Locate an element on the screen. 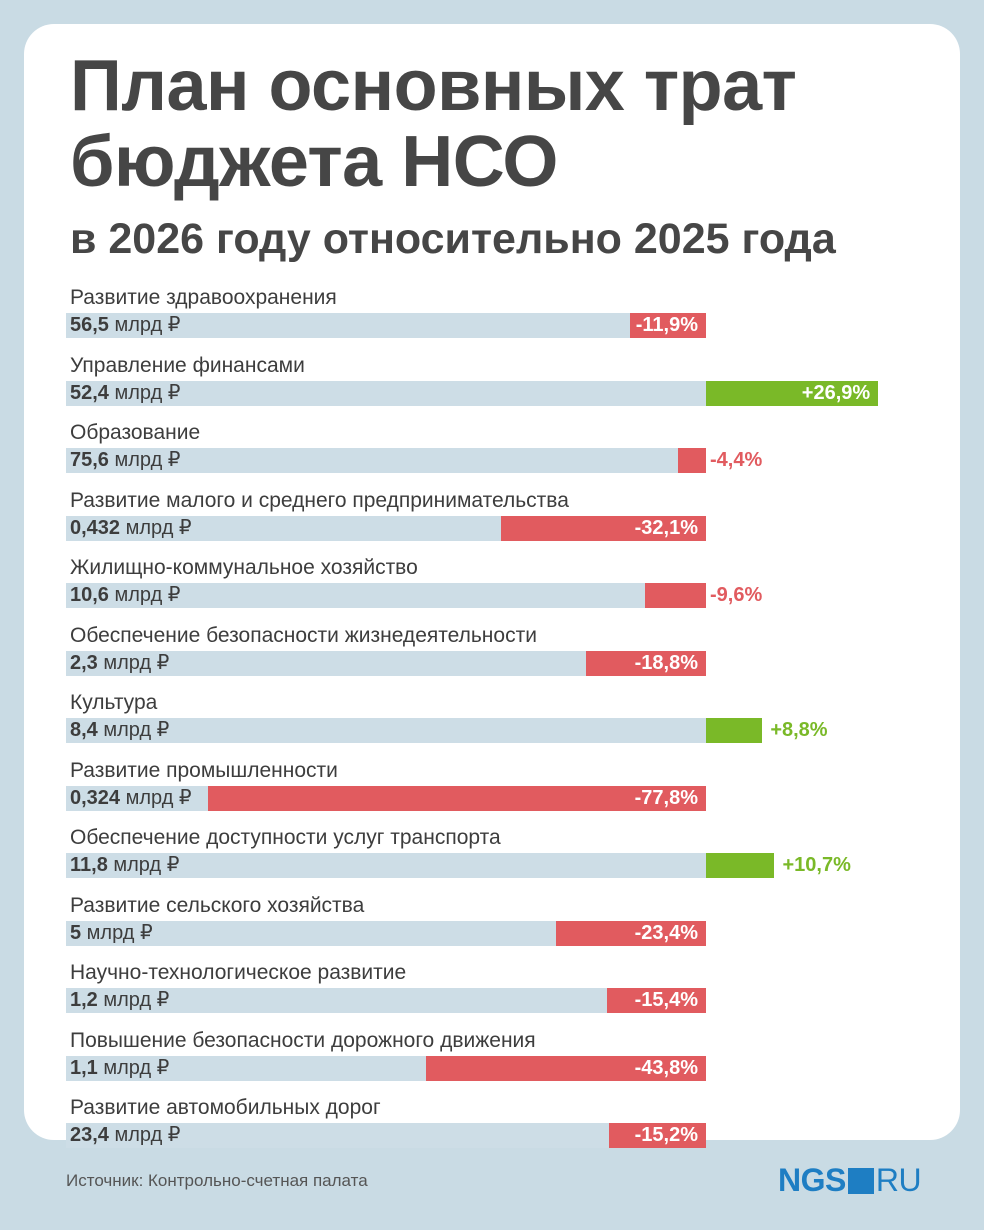 The width and height of the screenshot is (984, 1230). change-label: -11,9% is located at coordinates (666, 325).